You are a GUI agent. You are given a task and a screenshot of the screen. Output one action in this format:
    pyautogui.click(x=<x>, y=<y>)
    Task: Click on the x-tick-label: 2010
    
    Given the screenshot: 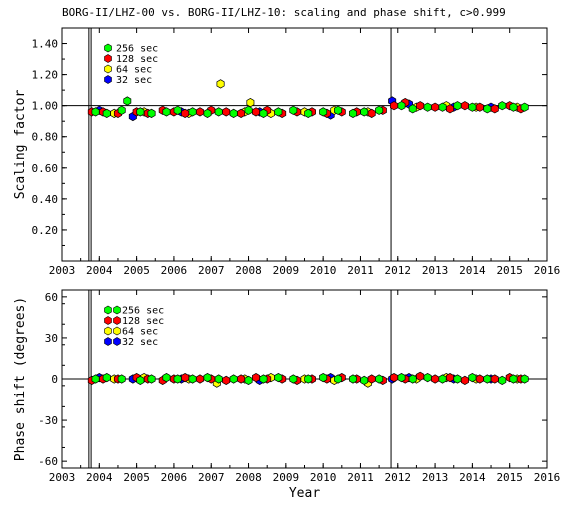 What is the action you would take?
    pyautogui.click(x=323, y=270)
    